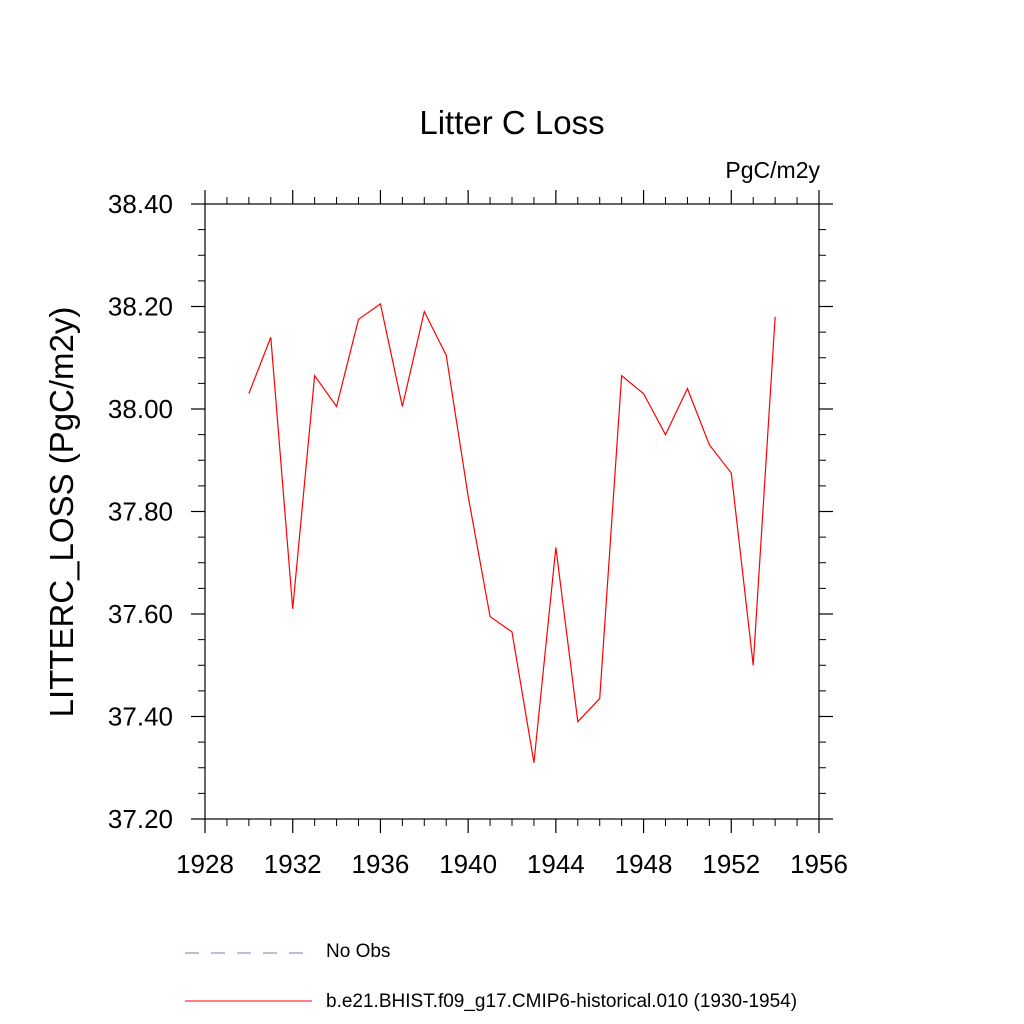 The image size is (1024, 1024). What do you see at coordinates (140, 409) in the screenshot?
I see `y-tick-label: 38.00` at bounding box center [140, 409].